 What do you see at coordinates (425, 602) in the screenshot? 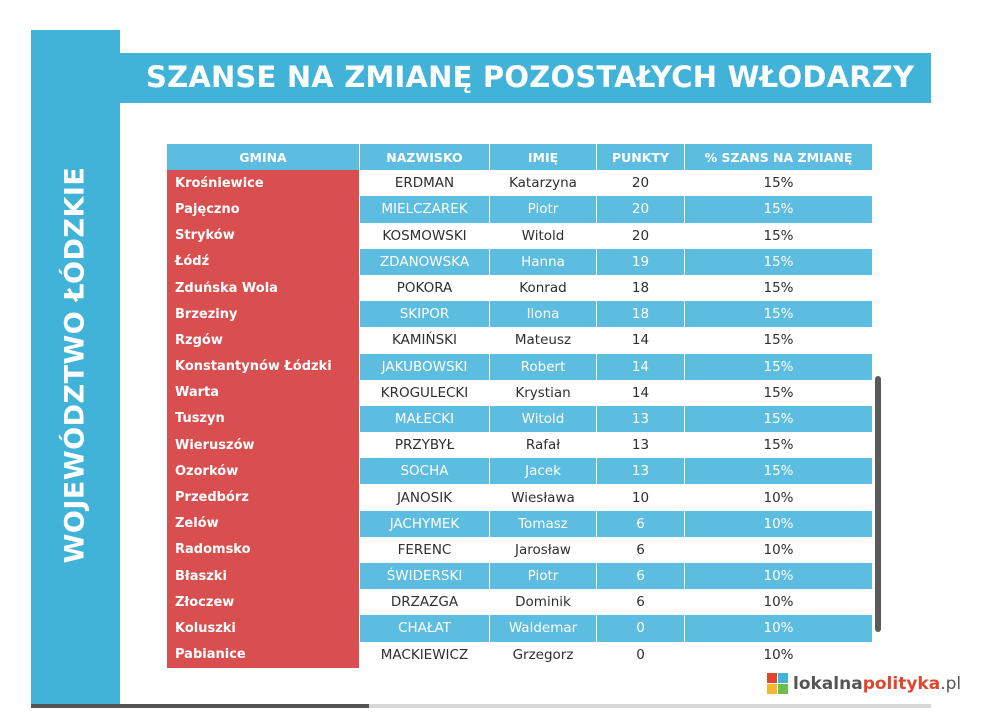
I see `cell-nazwisko: DRZAZGA` at bounding box center [425, 602].